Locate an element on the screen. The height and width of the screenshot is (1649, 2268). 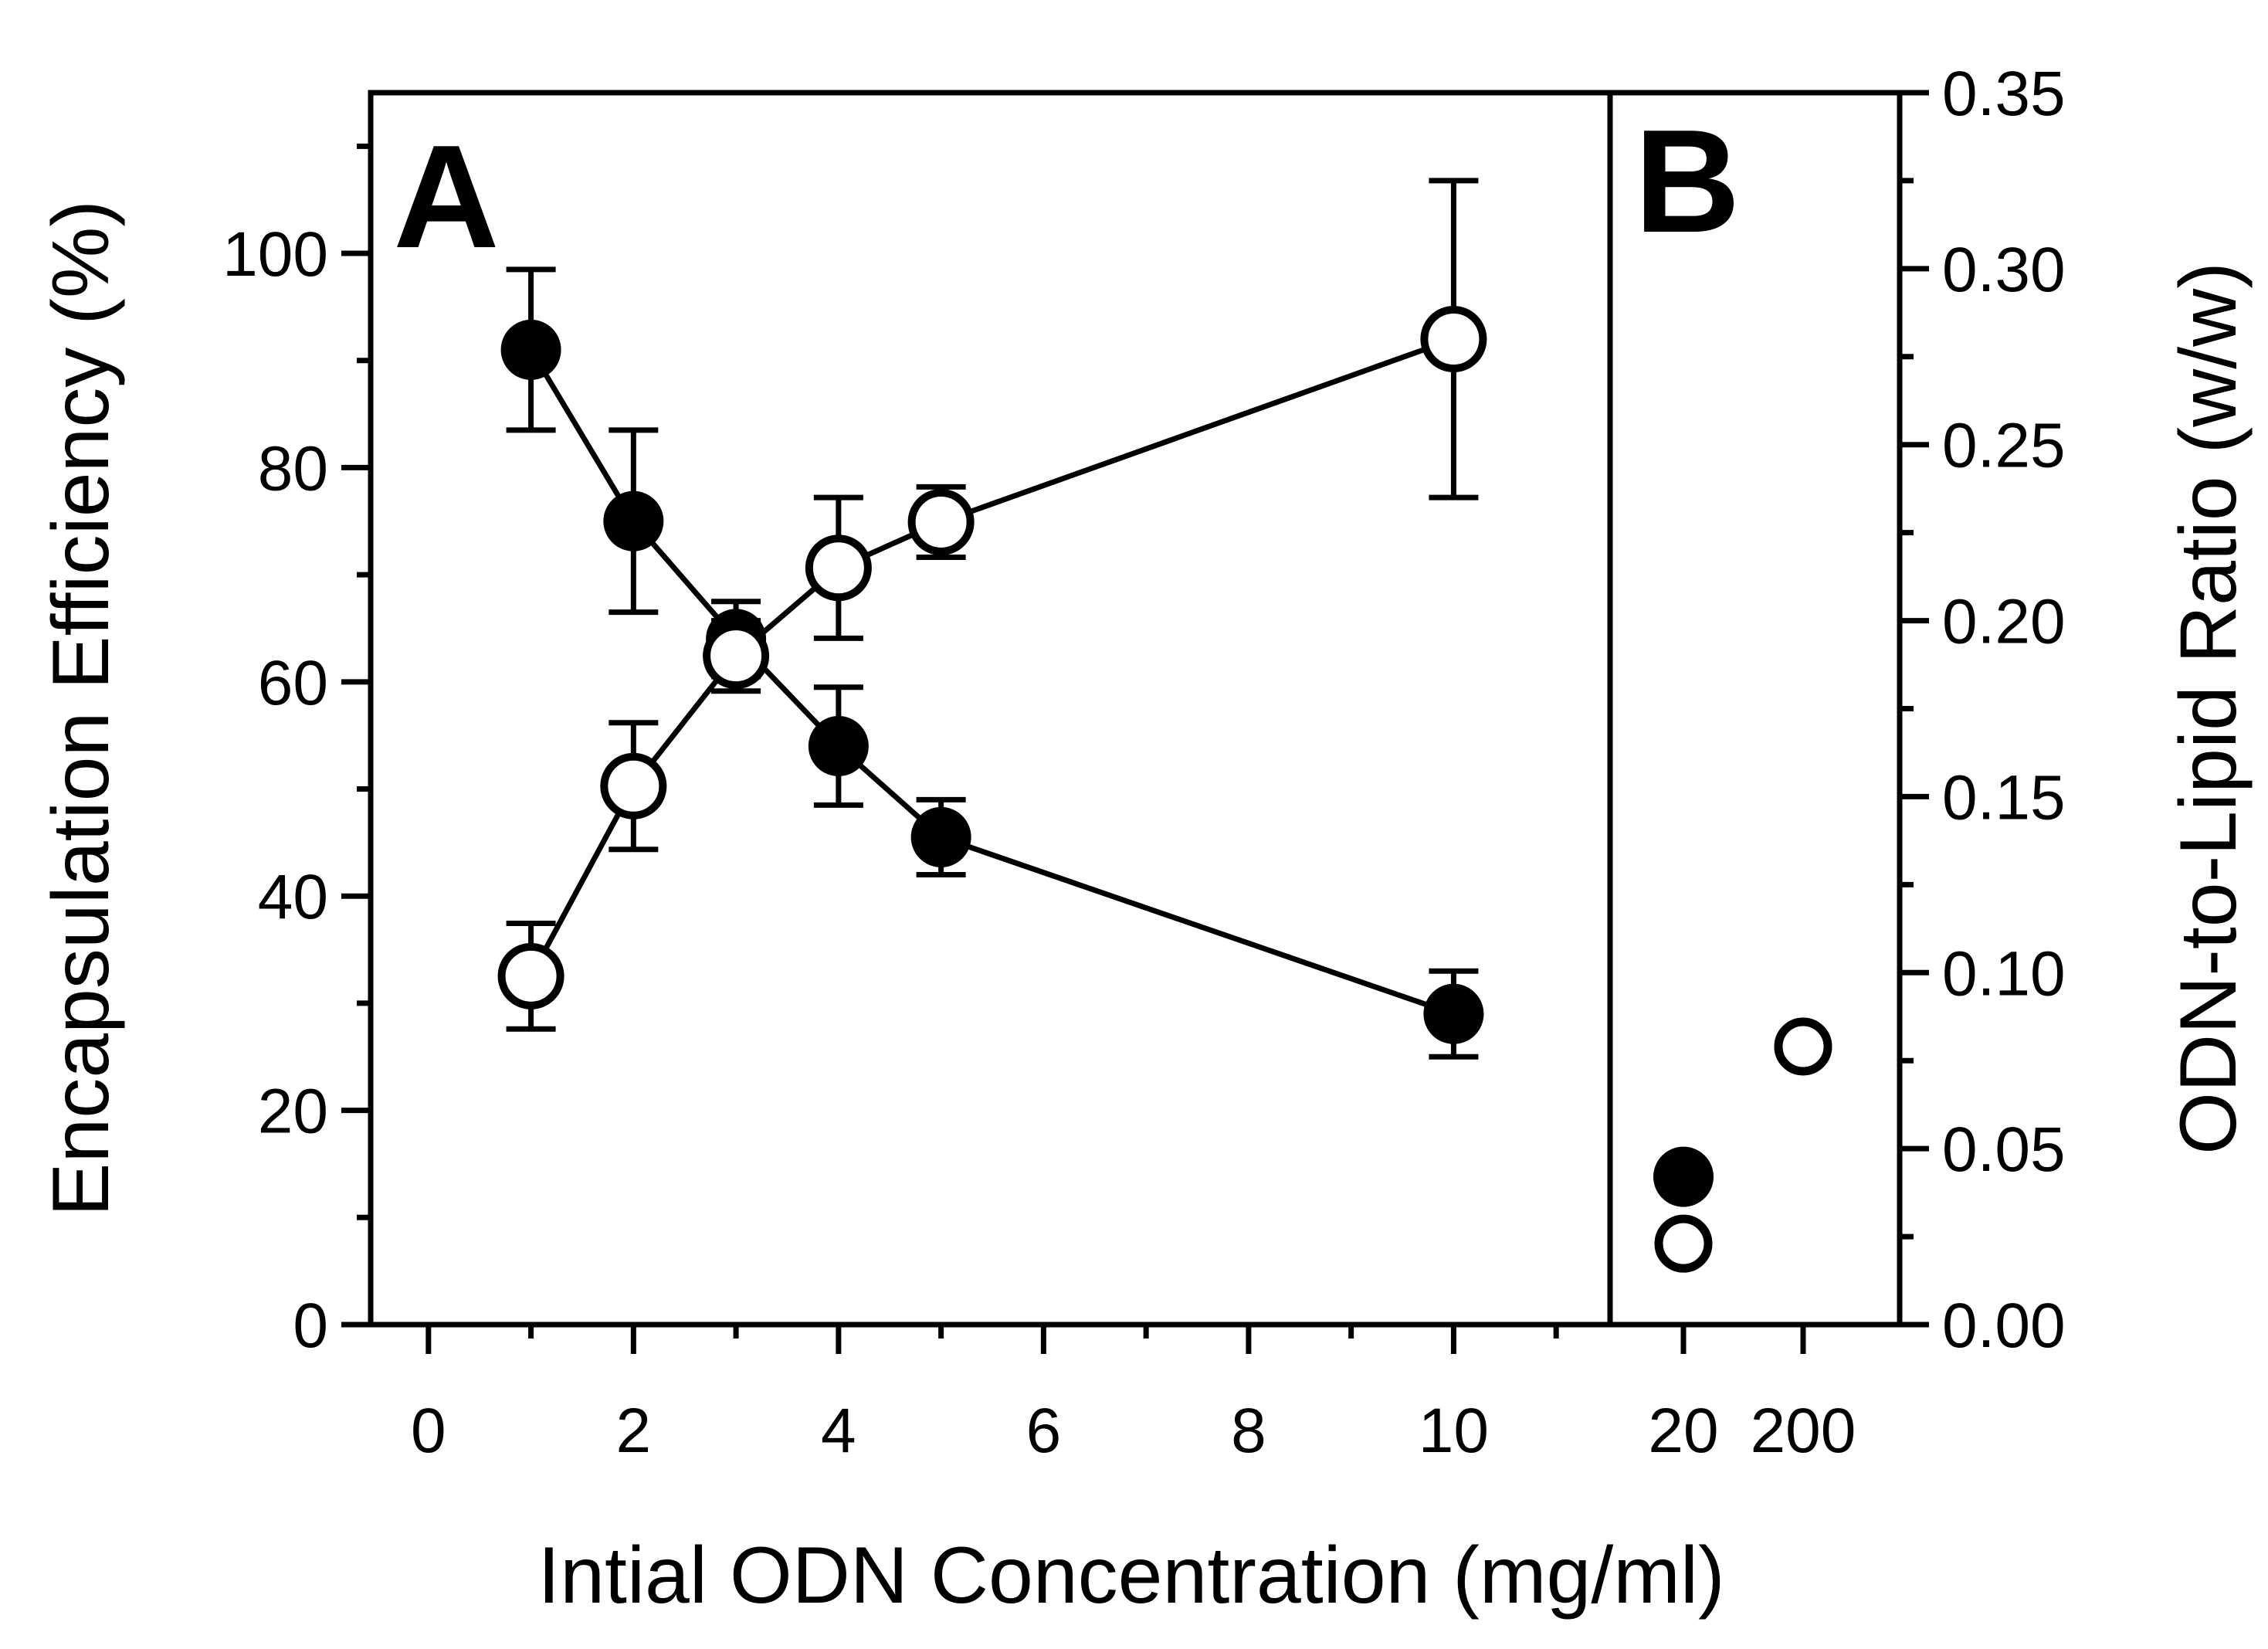
x-tick-label: 20 is located at coordinates (1683, 1431).